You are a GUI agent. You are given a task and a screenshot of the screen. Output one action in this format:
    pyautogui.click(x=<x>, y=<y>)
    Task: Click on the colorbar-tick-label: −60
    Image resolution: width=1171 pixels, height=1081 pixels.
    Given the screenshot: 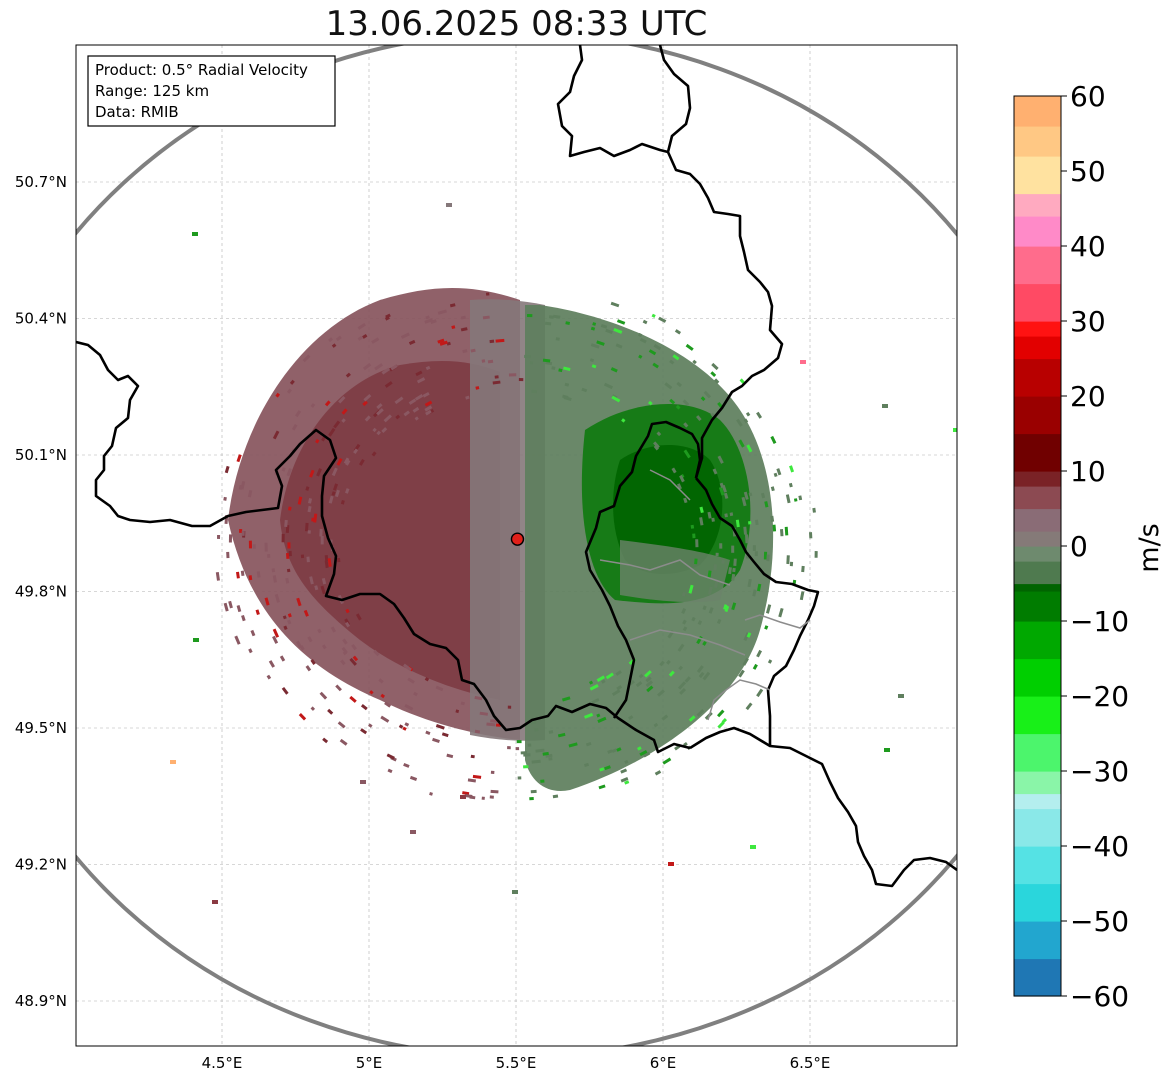 What is the action you would take?
    pyautogui.click(x=1099, y=996)
    